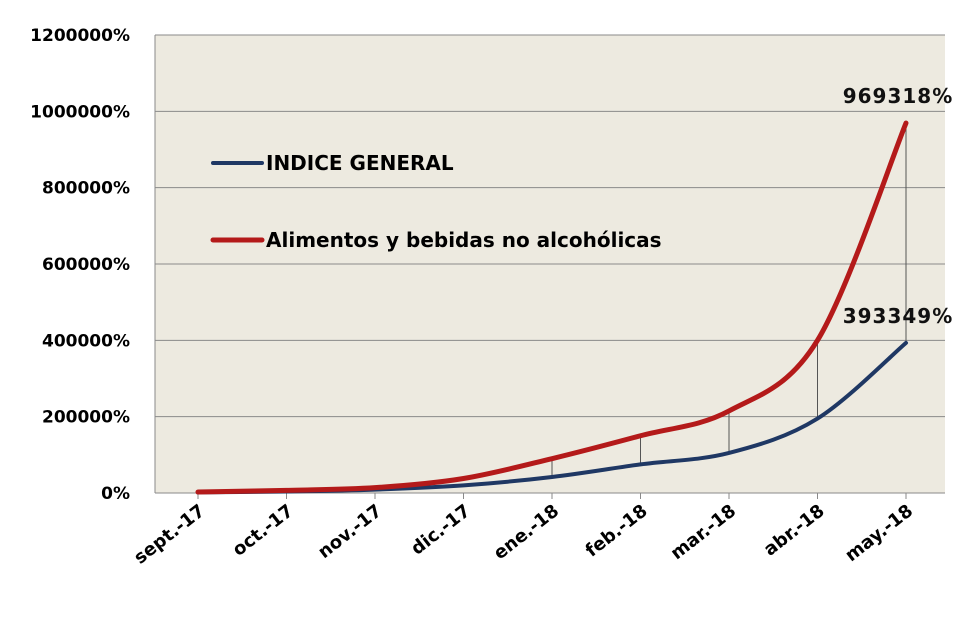 Image resolution: width=960 pixels, height=640 pixels. I want to click on x-tick-label: nov.-17, so click(350, 531).